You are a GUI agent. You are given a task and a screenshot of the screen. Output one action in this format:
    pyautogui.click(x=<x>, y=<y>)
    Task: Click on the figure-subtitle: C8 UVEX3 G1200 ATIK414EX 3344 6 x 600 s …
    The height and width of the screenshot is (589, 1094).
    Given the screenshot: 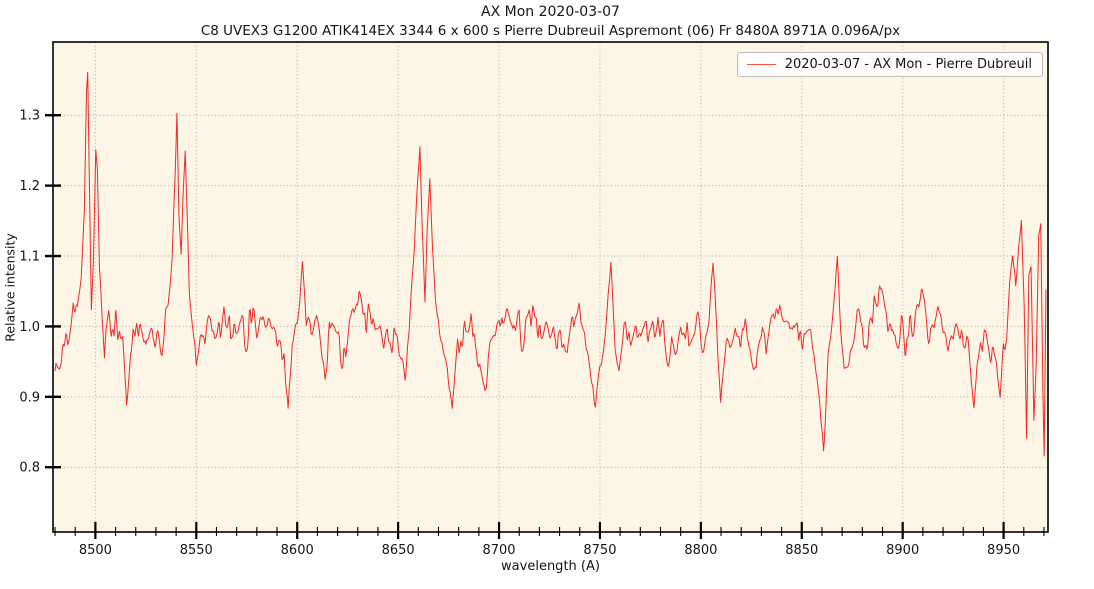 What is the action you would take?
    pyautogui.click(x=550, y=31)
    